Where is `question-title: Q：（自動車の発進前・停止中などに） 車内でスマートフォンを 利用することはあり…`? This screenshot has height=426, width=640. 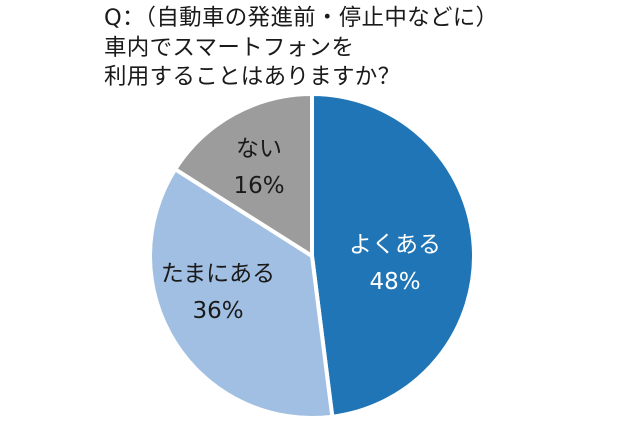
question-title: Q：（自動車の発進前・停止中などに） 車内でスマートフォンを 利用することはあり… is located at coordinates (301, 48).